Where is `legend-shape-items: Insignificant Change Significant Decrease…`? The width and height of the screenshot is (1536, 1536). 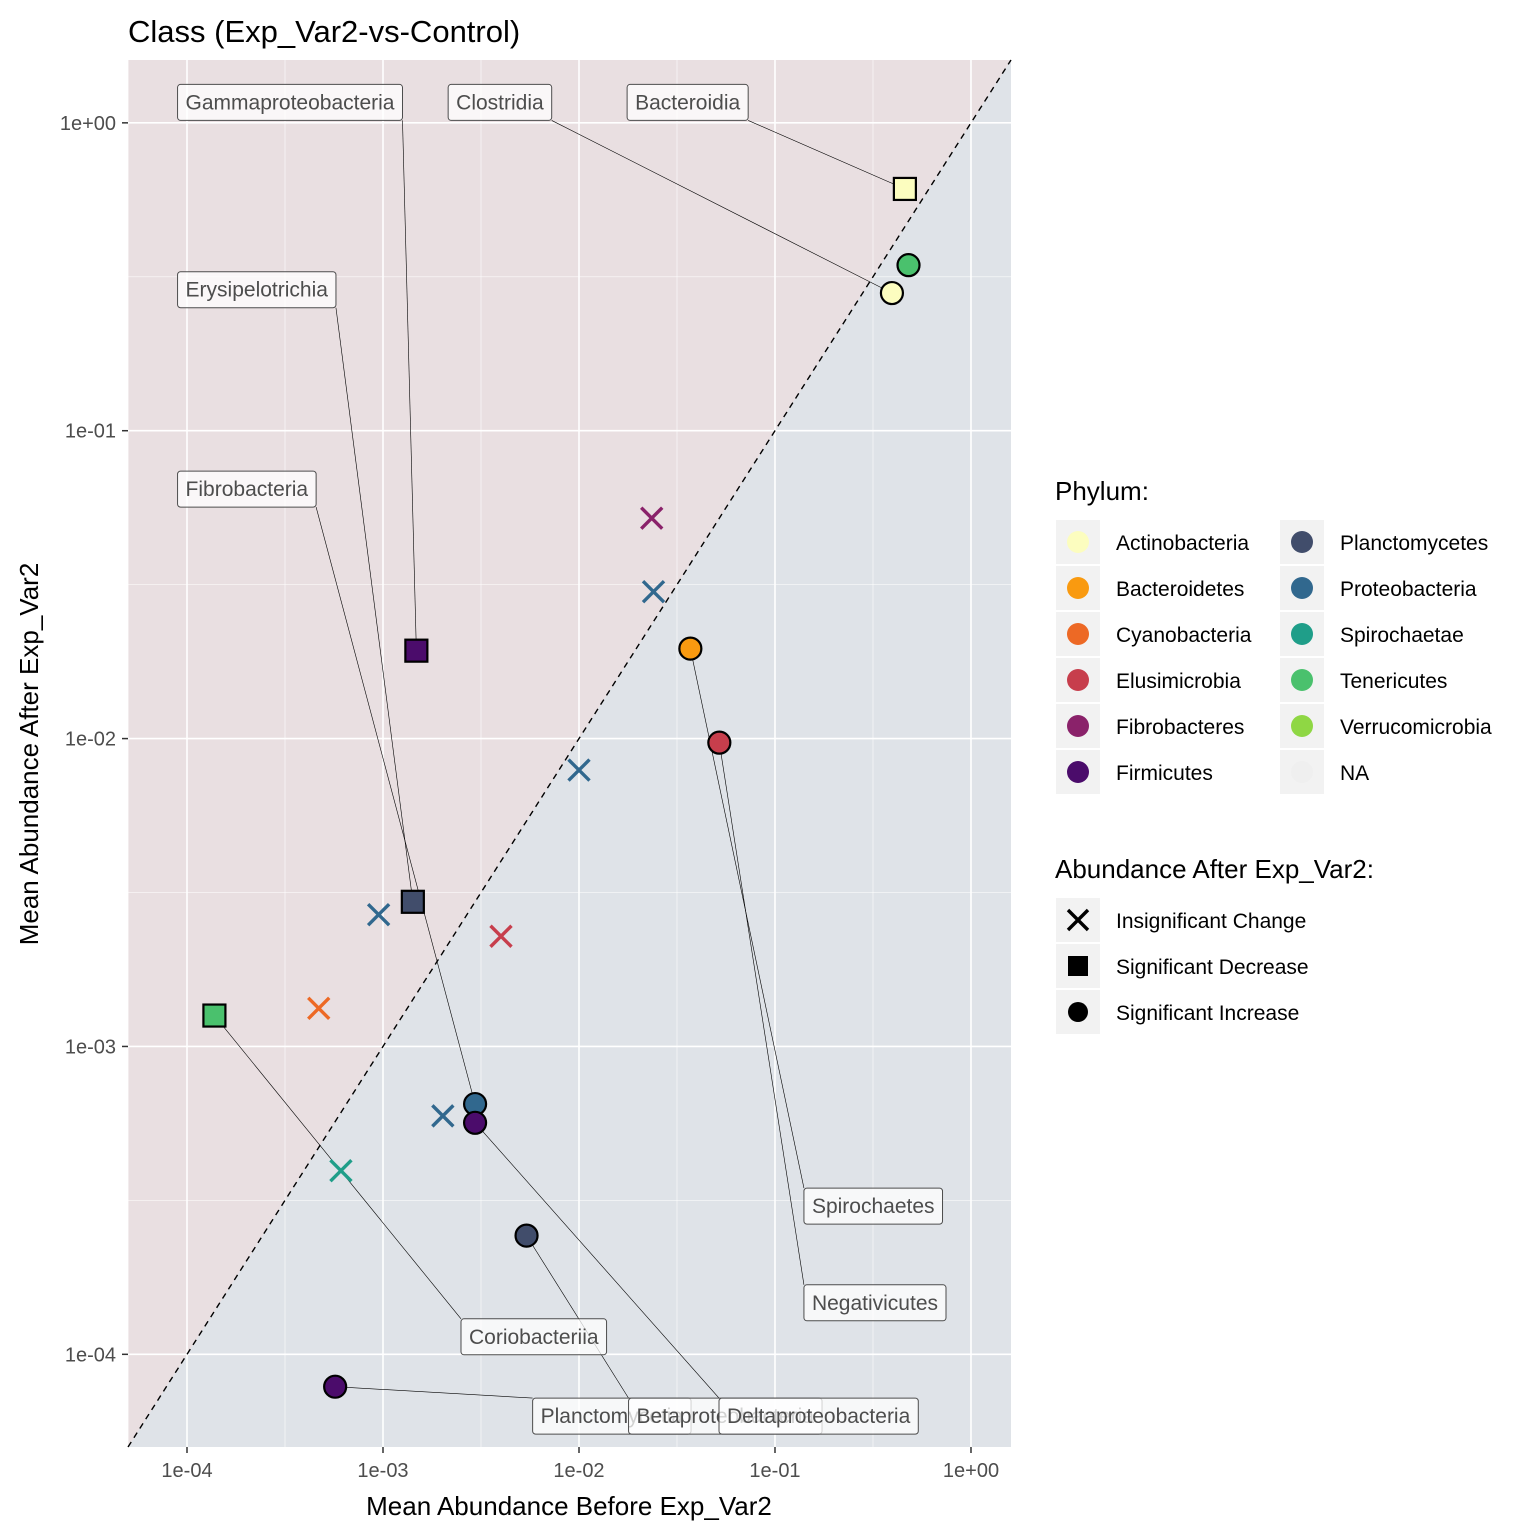 legend-shape-items: Insignificant Change Significant Decrease… is located at coordinates (1182, 966).